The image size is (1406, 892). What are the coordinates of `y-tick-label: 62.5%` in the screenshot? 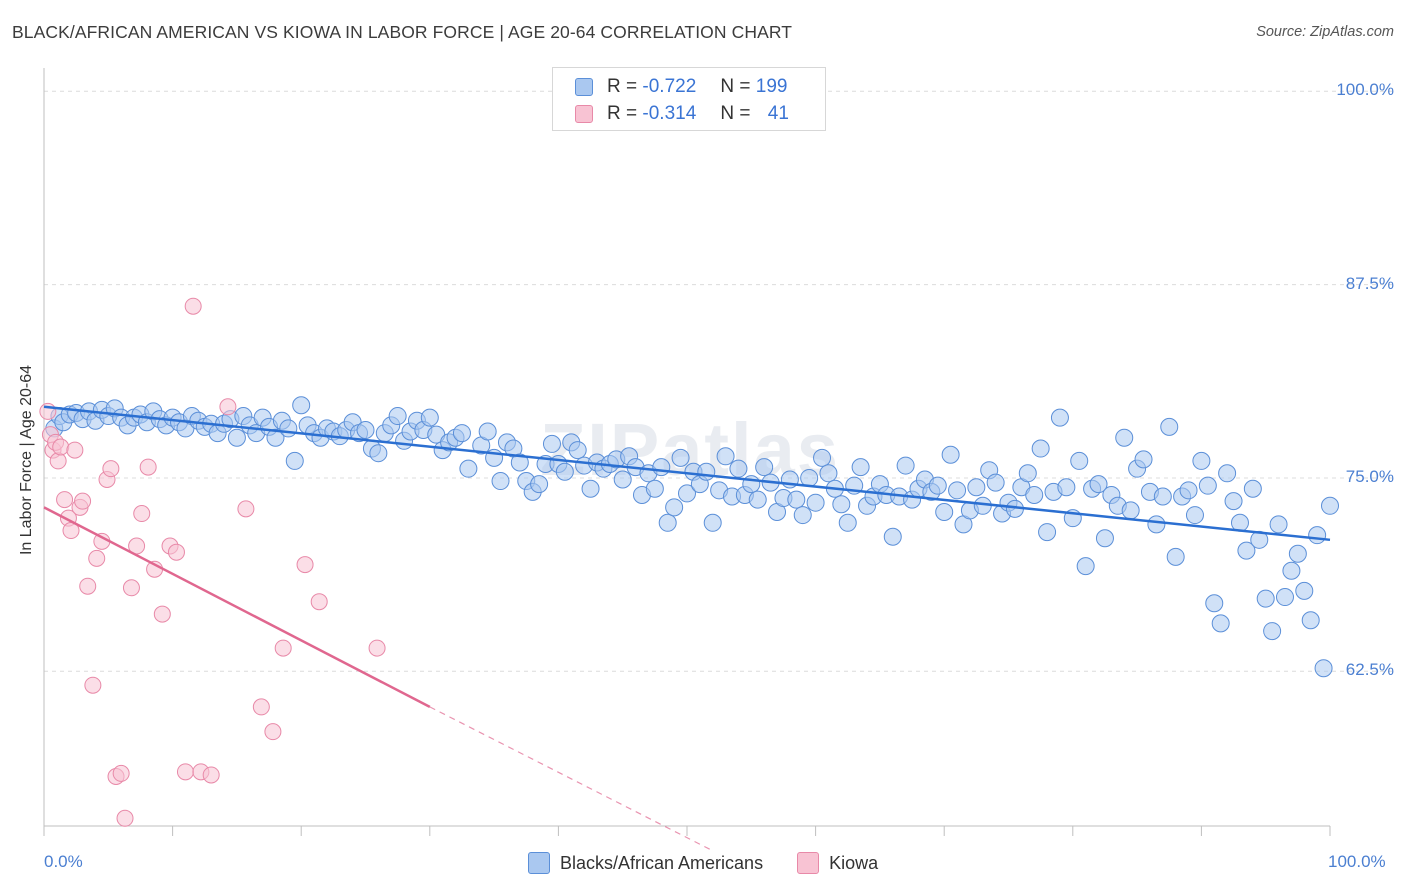 It's located at (1369, 670).